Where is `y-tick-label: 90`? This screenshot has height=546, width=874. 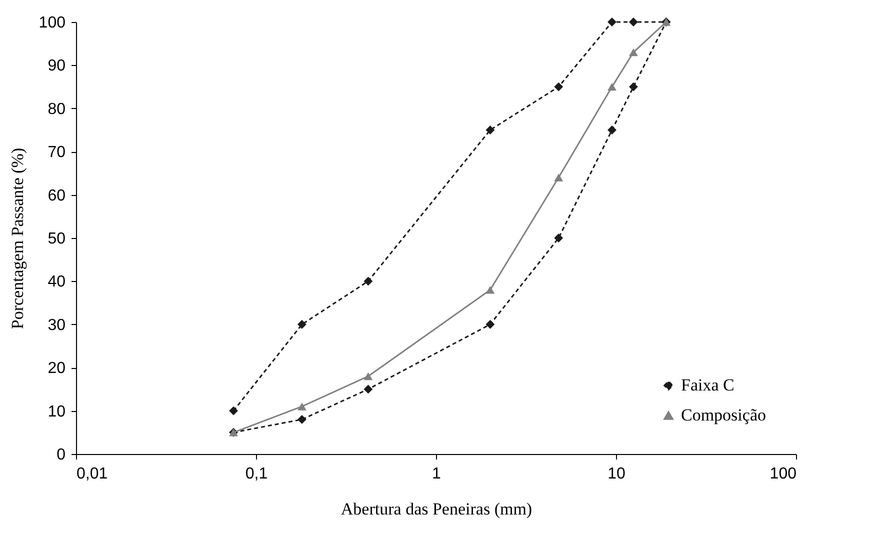
y-tick-label: 90 is located at coordinates (57, 66).